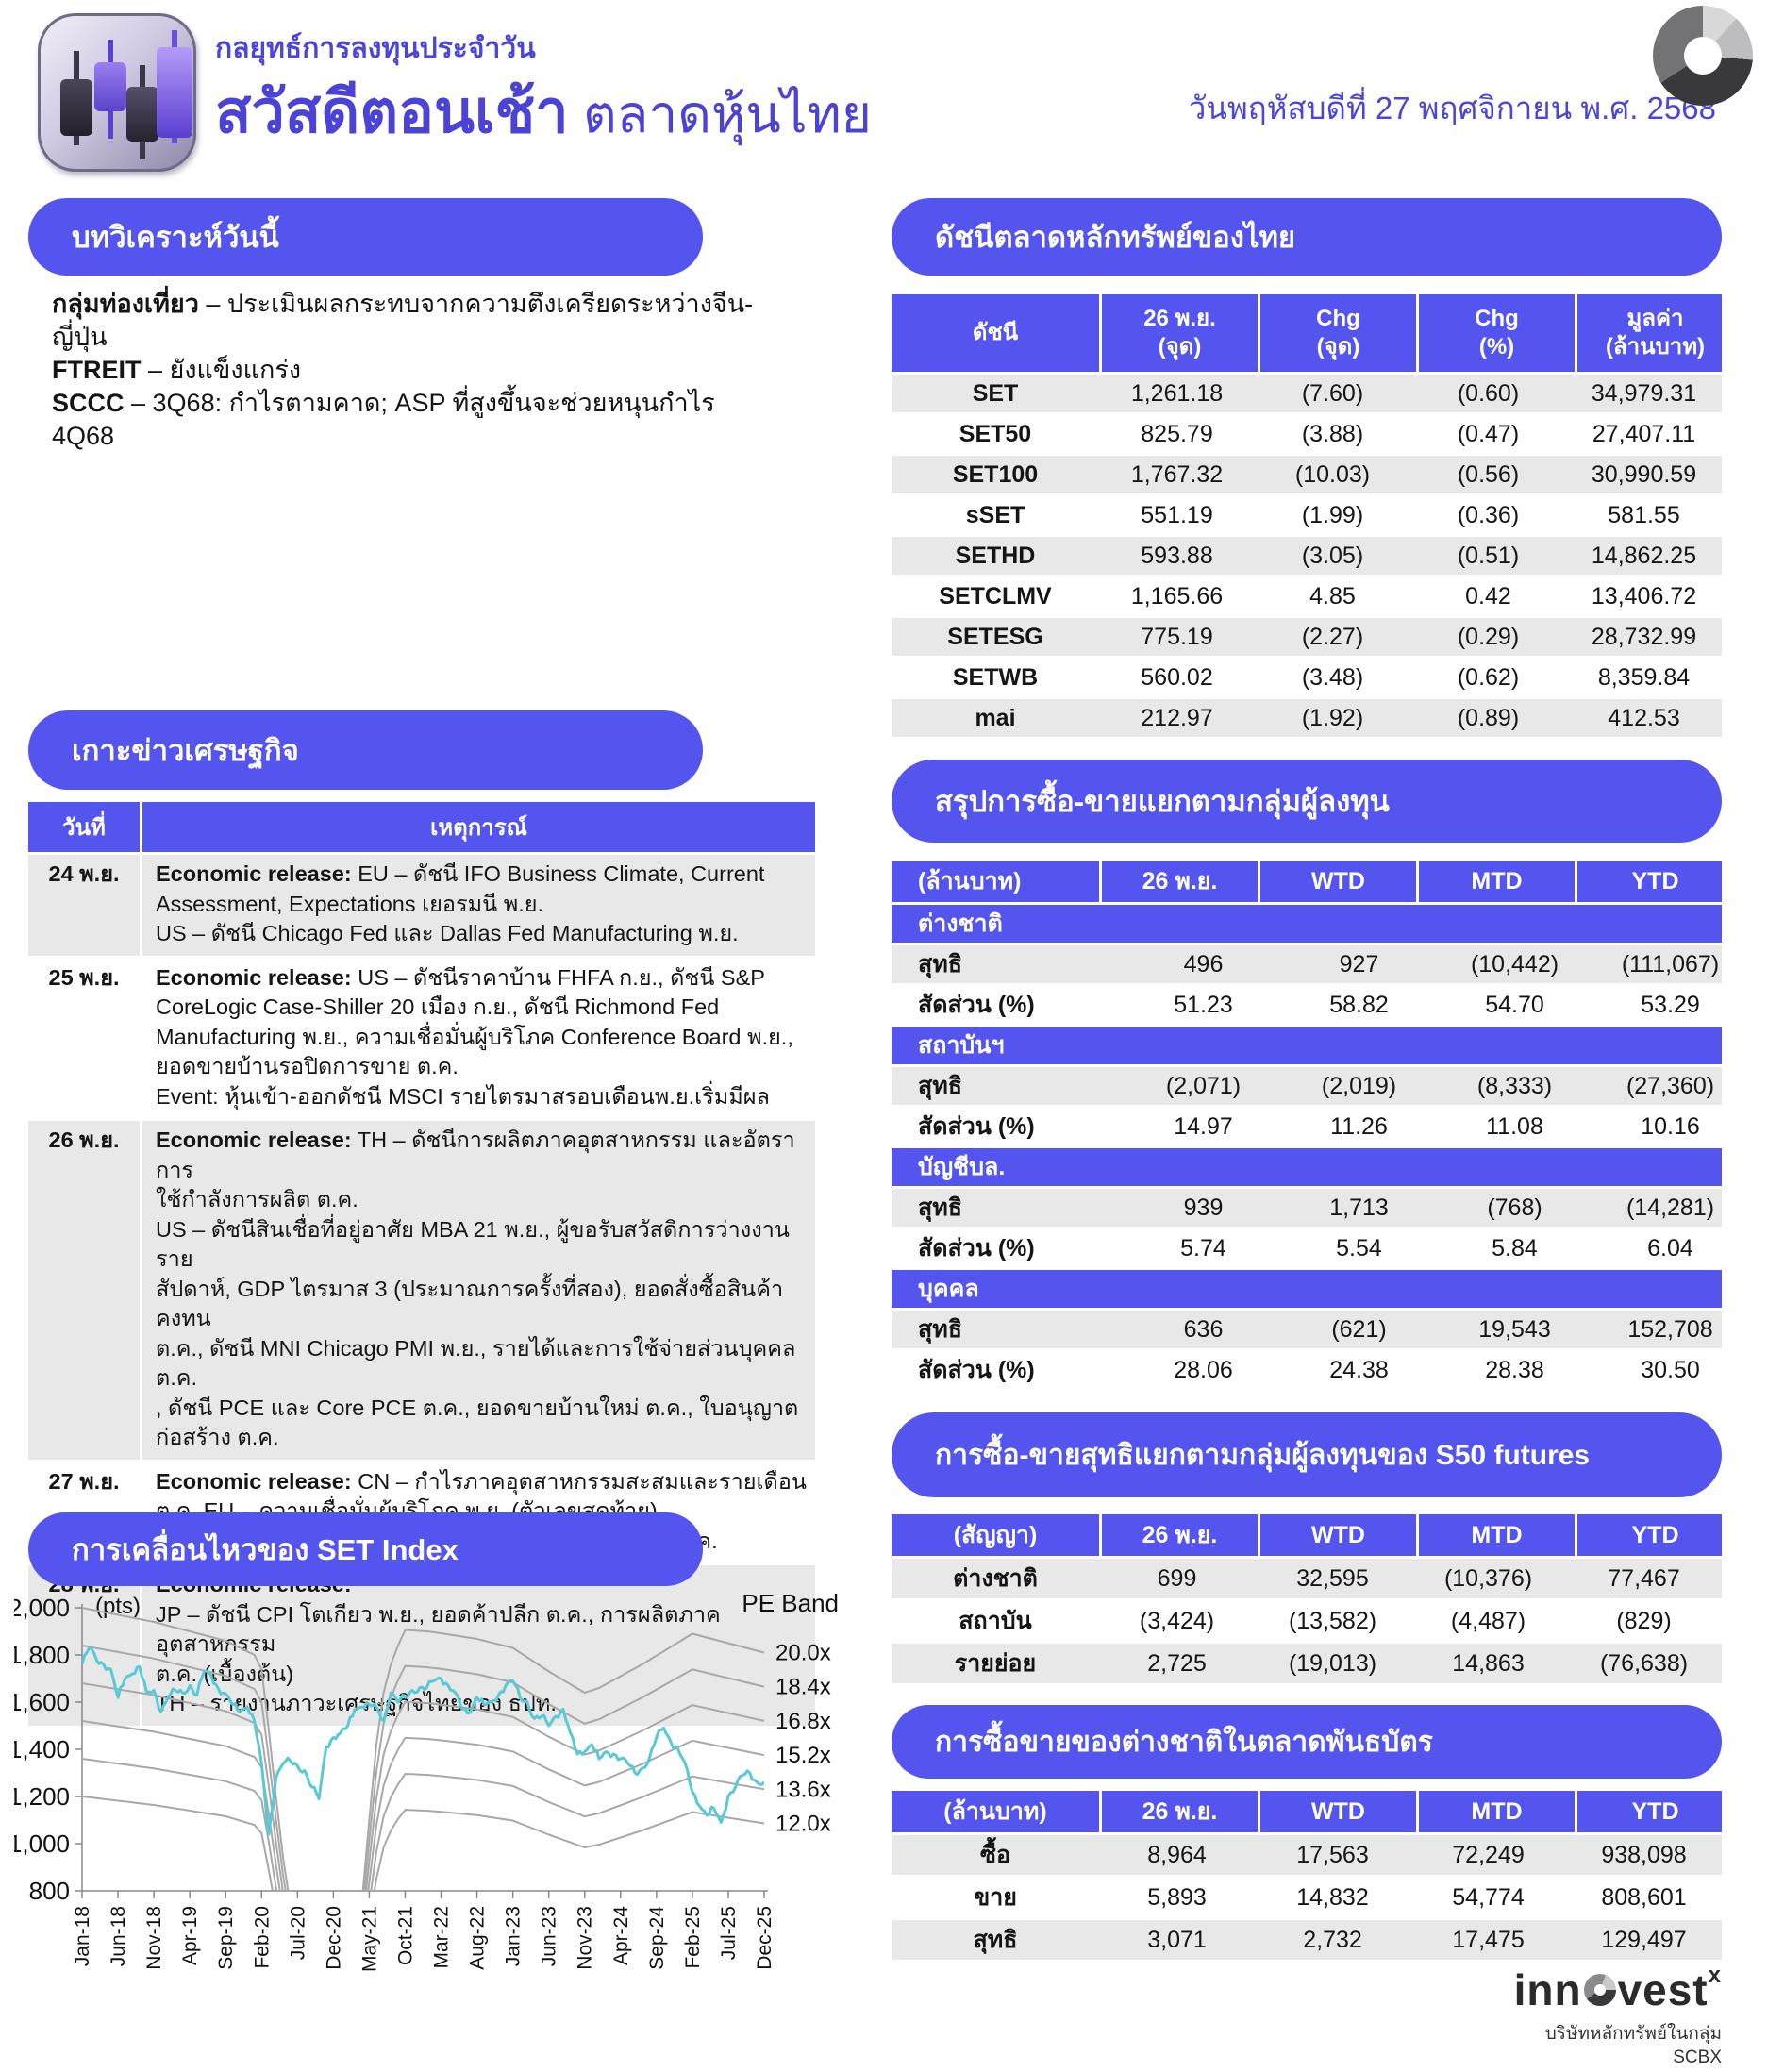 This screenshot has width=1784, height=2072. I want to click on index-row: SETESG 775.19 (2.27) (0.29) 28,732.99, so click(1307, 635).